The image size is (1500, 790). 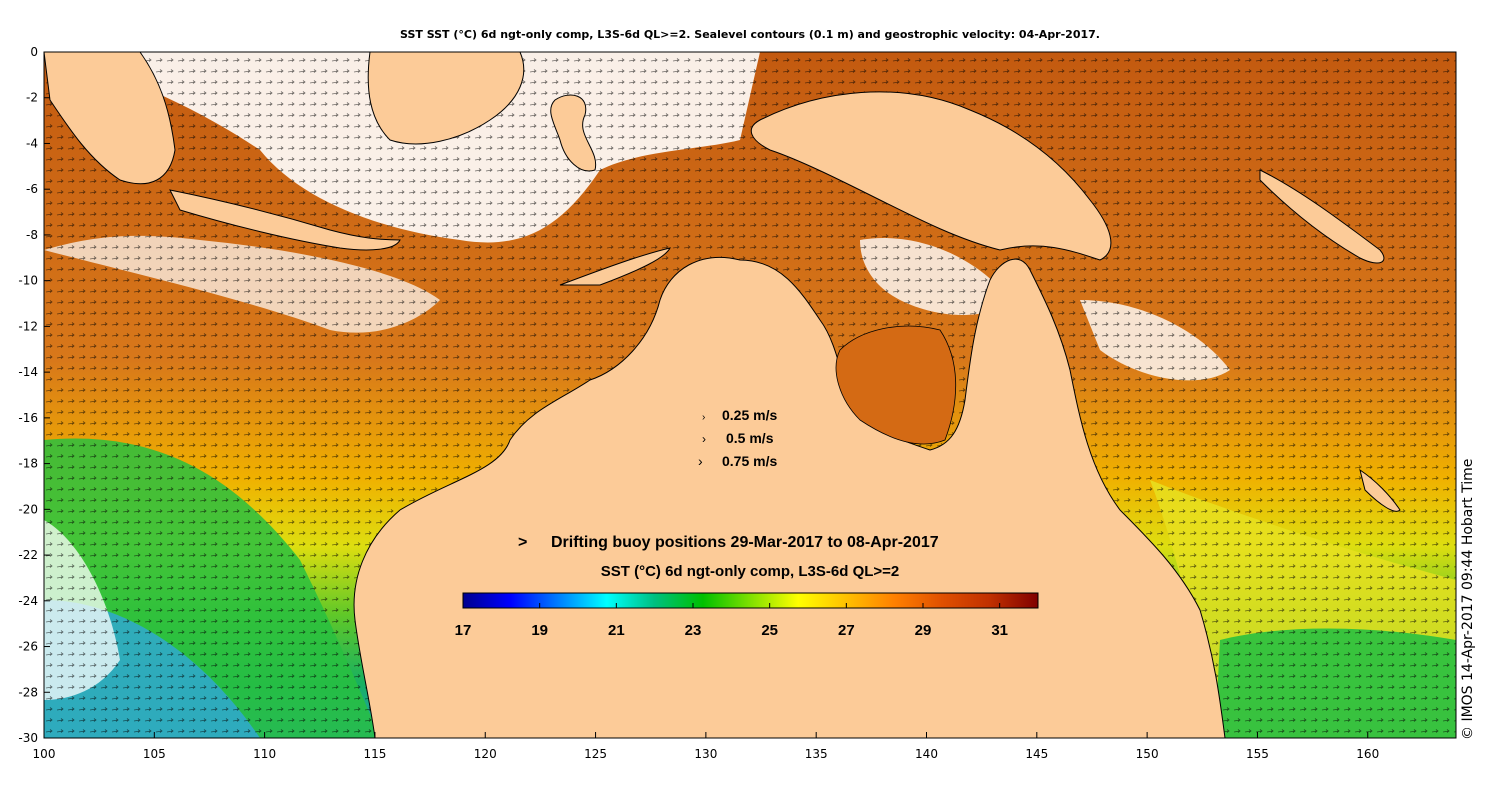 What do you see at coordinates (110, 118) in the screenshot?
I see `land-sumatra` at bounding box center [110, 118].